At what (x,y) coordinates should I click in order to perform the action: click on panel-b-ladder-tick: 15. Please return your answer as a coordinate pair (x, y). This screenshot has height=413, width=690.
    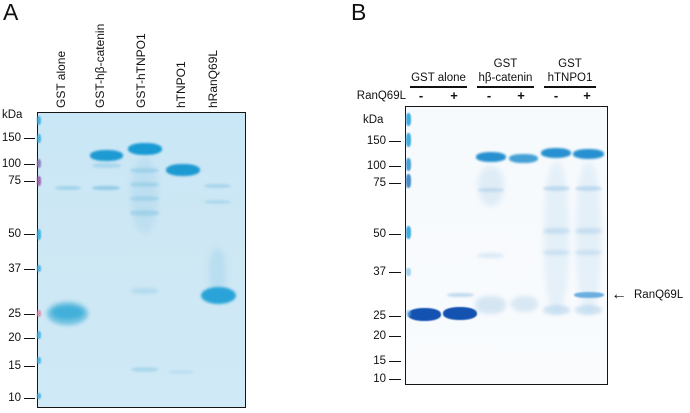
    Looking at the image, I should click on (378, 361).